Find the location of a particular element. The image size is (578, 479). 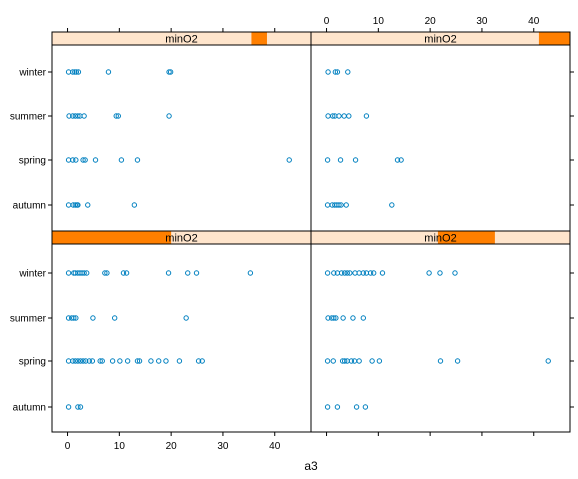

y-tick-label: winter is located at coordinates (32, 274).